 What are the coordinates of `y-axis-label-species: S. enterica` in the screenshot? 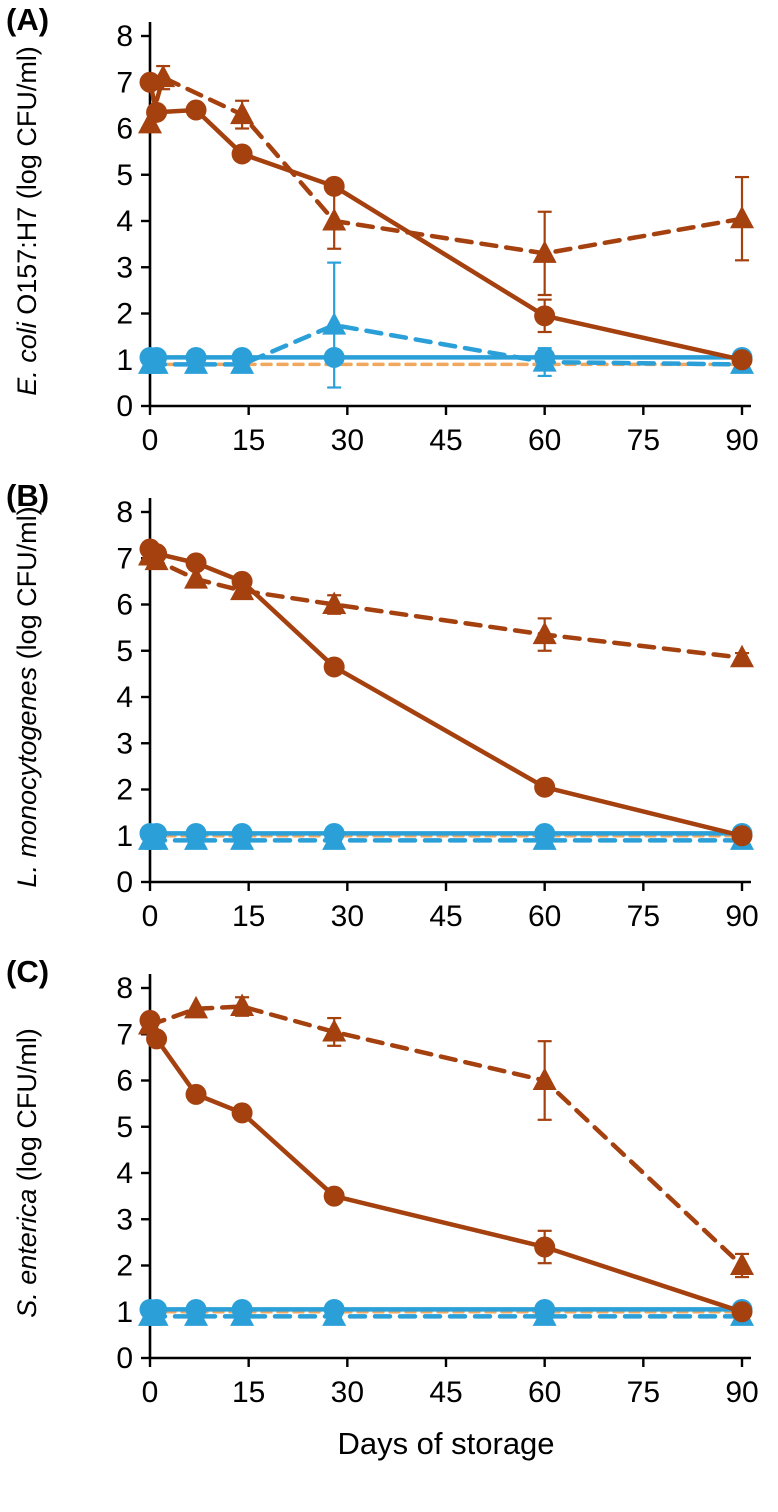 It's located at (27, 1253).